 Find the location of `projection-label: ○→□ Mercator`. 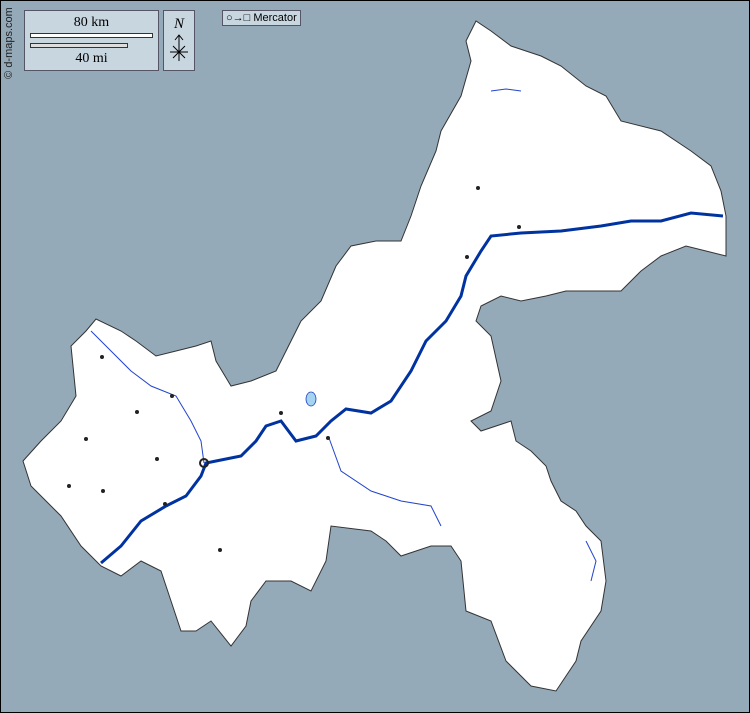

projection-label: ○→□ Mercator is located at coordinates (261, 18).